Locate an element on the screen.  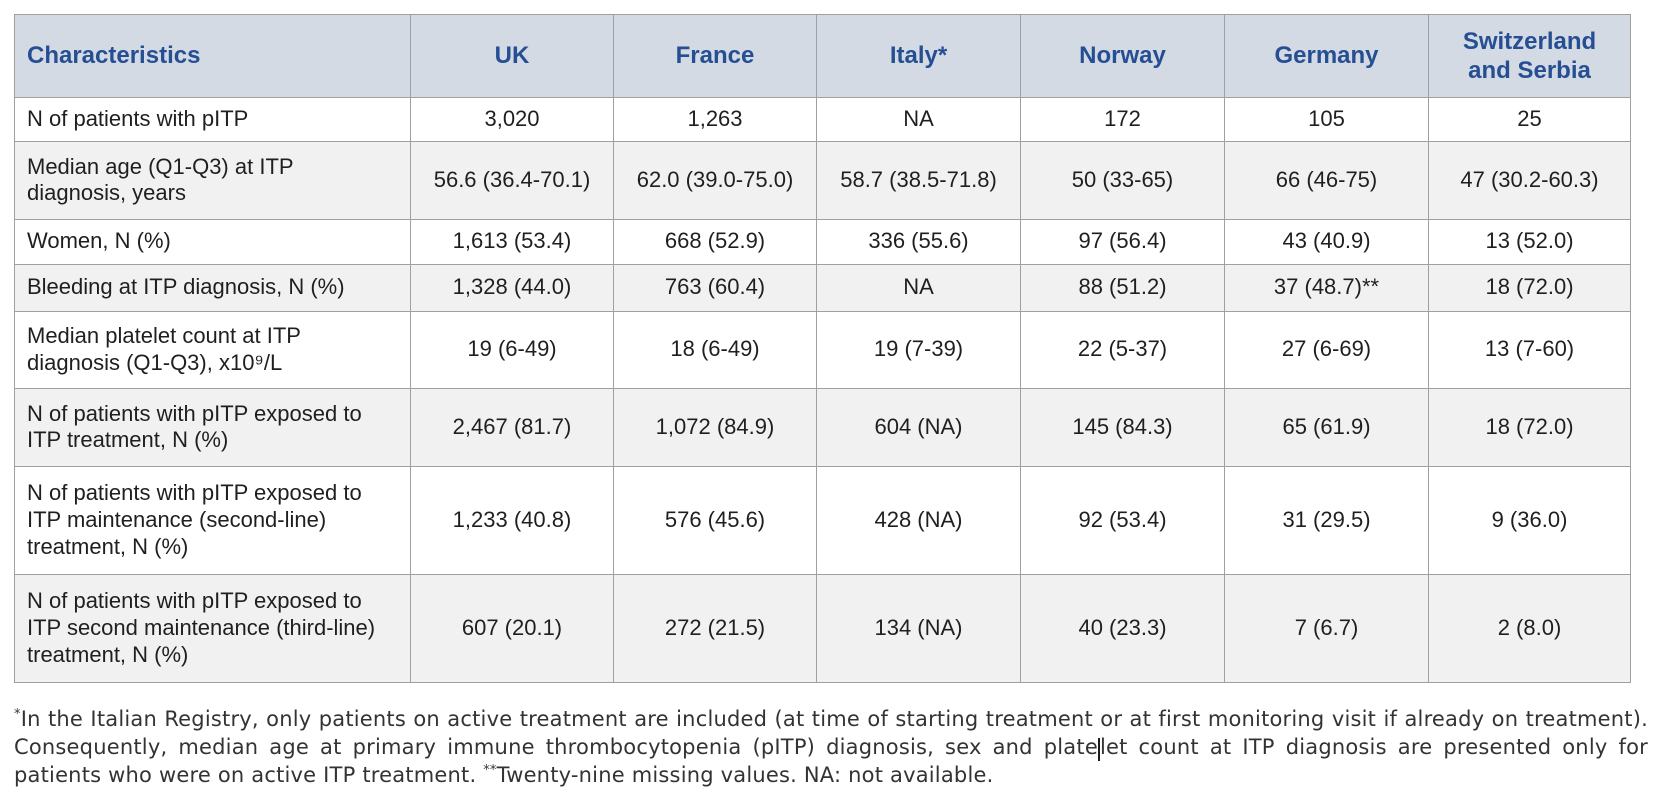
cell-france: 1,072 (84.9) is located at coordinates (715, 427).